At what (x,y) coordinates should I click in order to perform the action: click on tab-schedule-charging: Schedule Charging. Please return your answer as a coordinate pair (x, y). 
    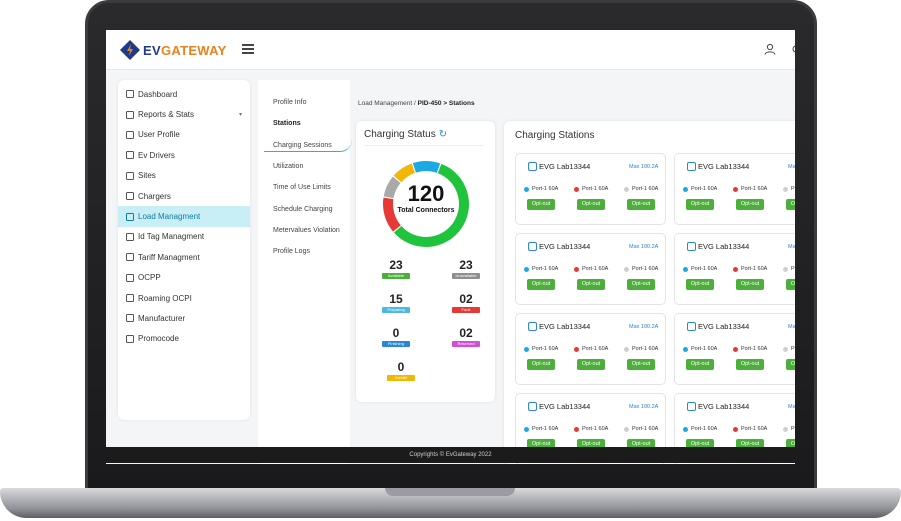
    Looking at the image, I should click on (303, 209).